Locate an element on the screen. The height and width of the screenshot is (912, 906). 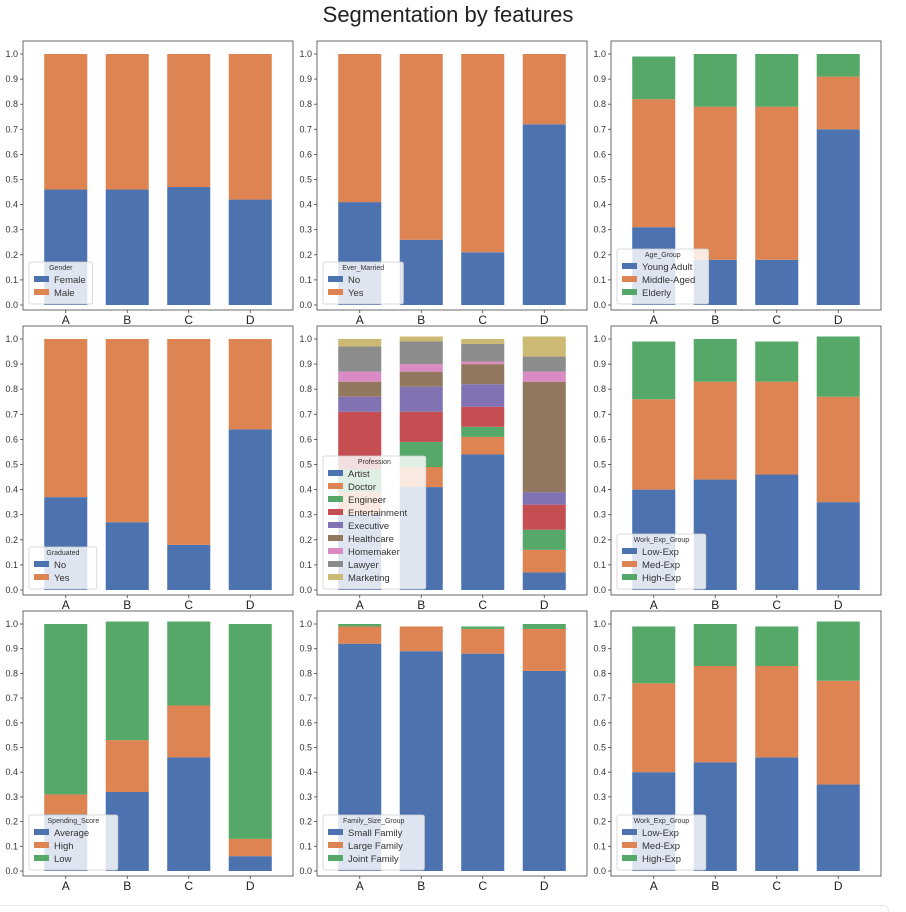
bar-segment-A-male is located at coordinates (66, 122).